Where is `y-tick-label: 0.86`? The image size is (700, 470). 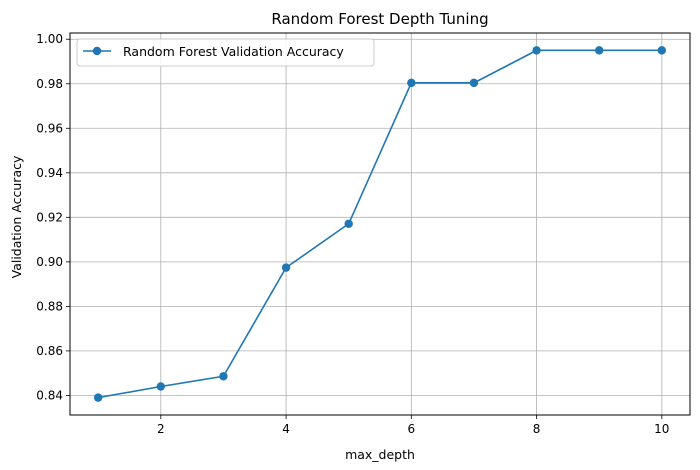 y-tick-label: 0.86 is located at coordinates (49, 351).